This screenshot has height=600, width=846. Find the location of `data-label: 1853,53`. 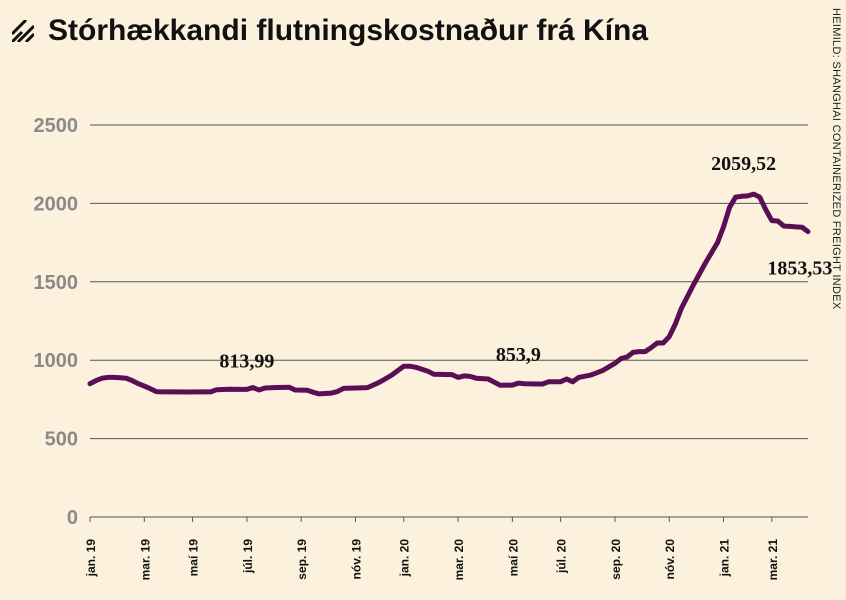

data-label: 1853,53 is located at coordinates (799, 268).